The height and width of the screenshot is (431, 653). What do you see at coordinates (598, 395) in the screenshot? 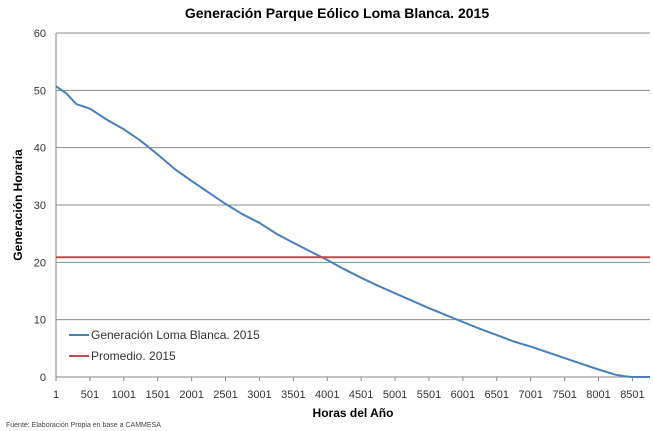
I see `x-tick-label: 8001` at bounding box center [598, 395].